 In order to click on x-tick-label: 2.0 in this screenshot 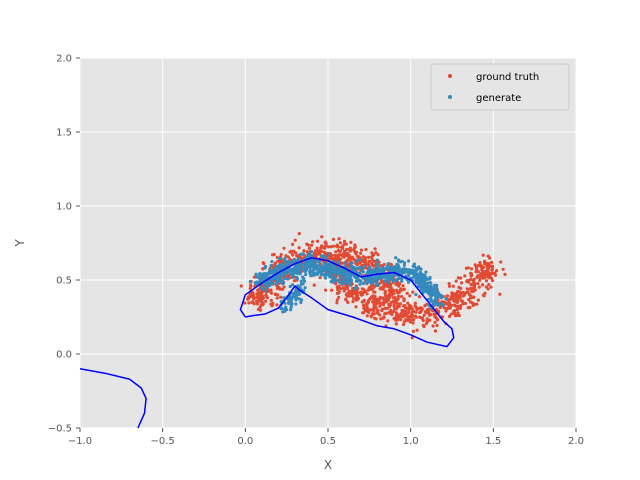, I will do `click(576, 441)`.